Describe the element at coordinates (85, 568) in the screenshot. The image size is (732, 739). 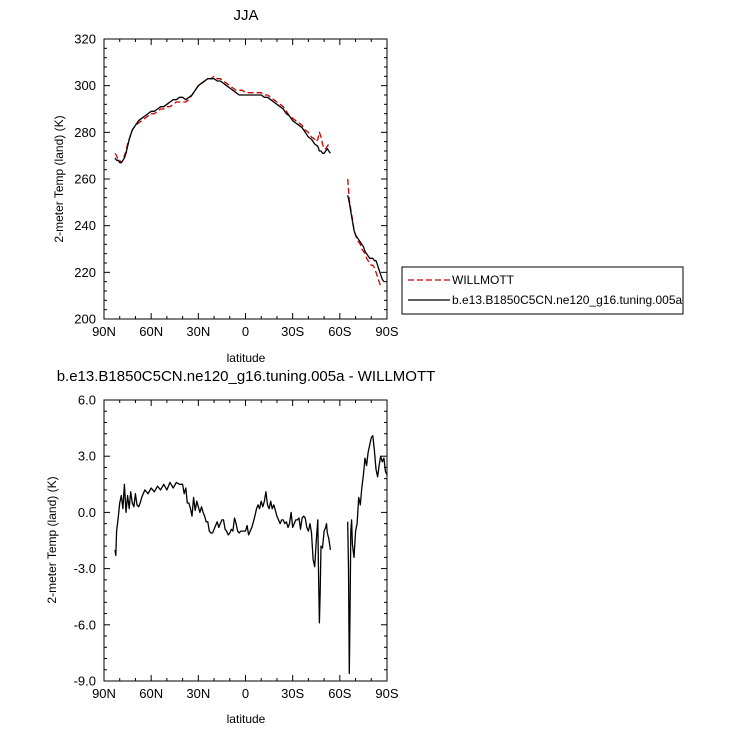
I see `y-tick-label: -3.0` at that location.